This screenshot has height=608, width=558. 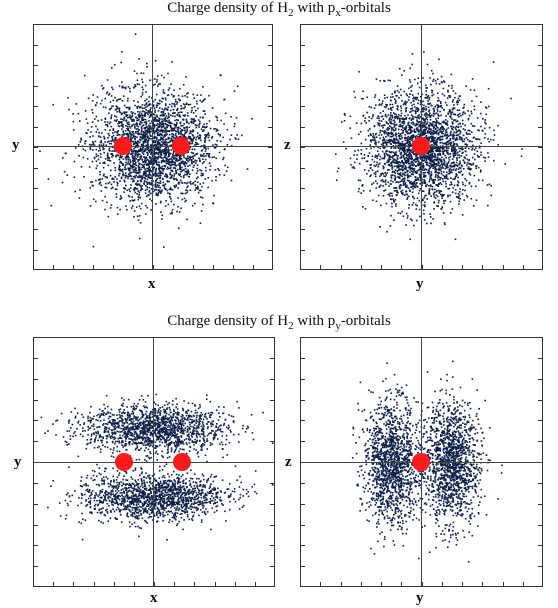 I want to click on title-py: Charge density of H2 with py-orbitals, so click(x=279, y=322).